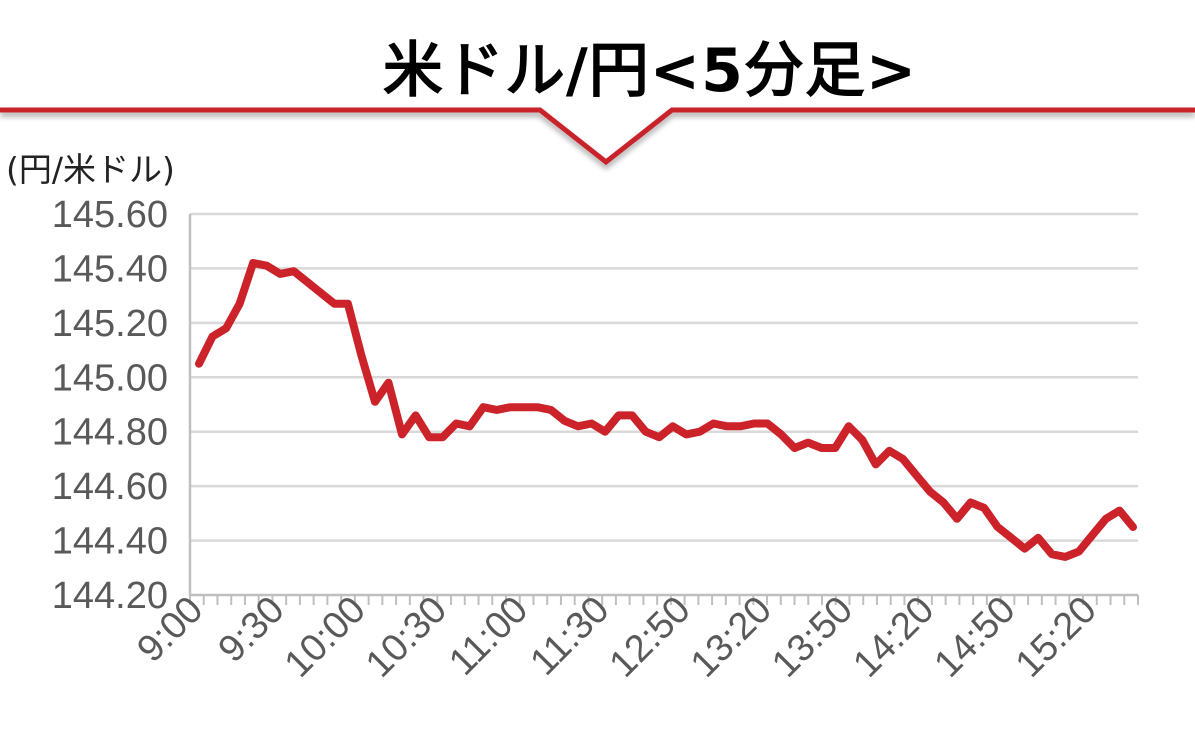 This screenshot has height=751, width=1195. Describe the element at coordinates (569, 636) in the screenshot. I see `x-tick-label: 11:30` at that location.